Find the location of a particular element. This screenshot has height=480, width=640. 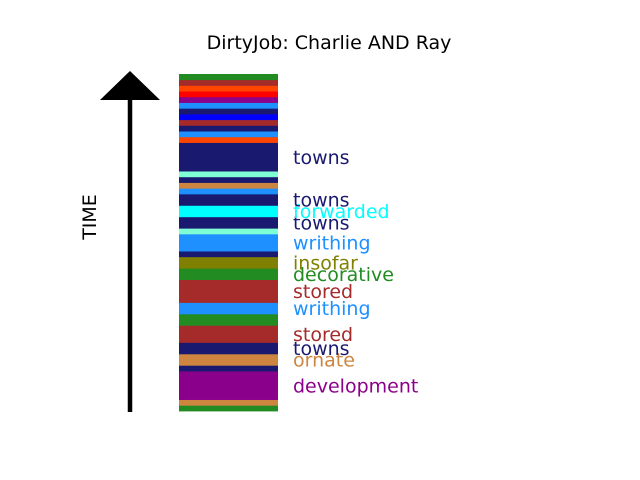

segment-label-10: decorative is located at coordinates (343, 275).